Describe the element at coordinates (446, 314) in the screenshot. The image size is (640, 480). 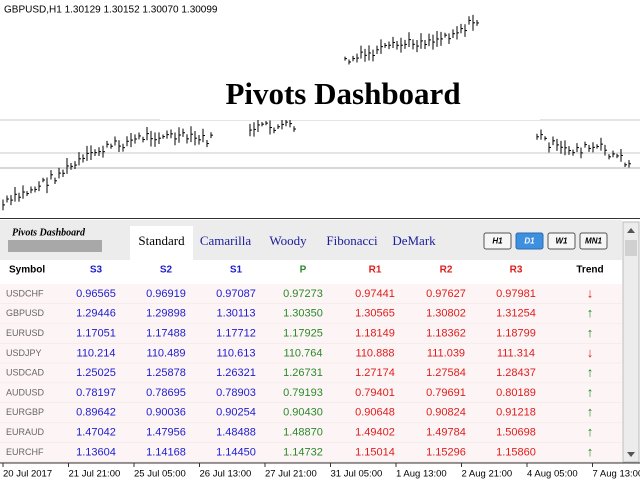
I see `pivot-level: 1.30802` at that location.